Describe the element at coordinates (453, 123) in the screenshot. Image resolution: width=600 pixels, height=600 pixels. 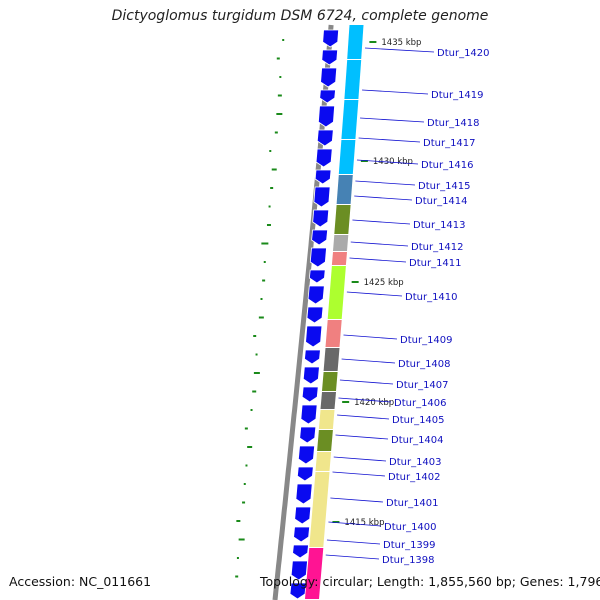
I see `gene-label: Dtur_1418` at that location.